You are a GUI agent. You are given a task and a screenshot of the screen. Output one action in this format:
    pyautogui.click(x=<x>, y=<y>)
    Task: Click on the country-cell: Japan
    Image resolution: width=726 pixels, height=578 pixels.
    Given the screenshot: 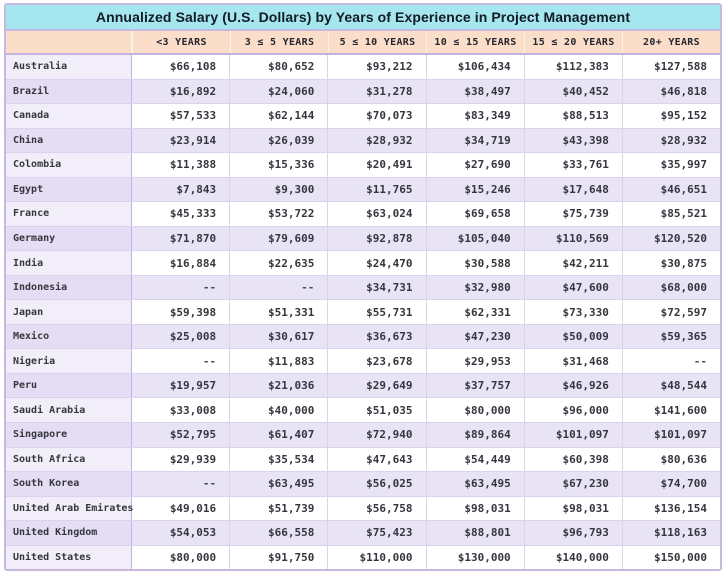 What is the action you would take?
    pyautogui.click(x=69, y=312)
    